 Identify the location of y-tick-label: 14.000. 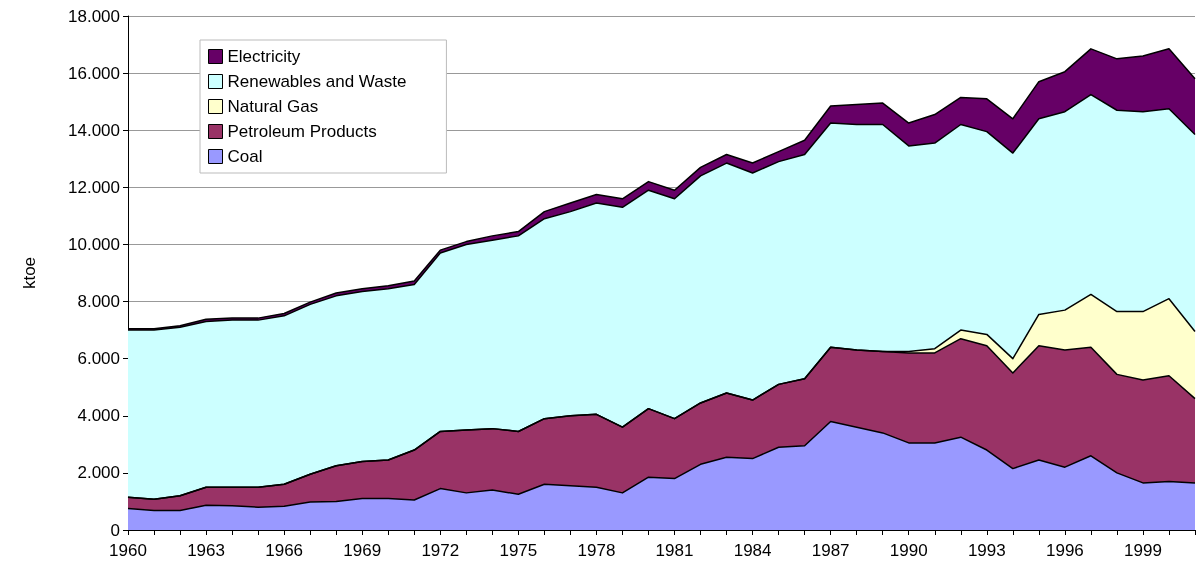
(94, 130).